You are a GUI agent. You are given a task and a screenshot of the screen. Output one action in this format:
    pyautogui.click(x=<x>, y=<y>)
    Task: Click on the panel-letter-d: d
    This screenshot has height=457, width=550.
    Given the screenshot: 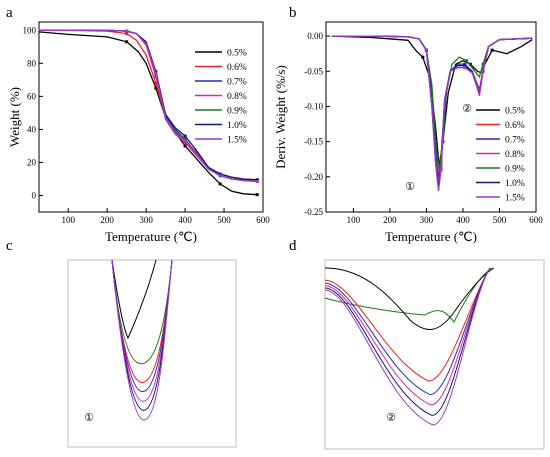 What is the action you would take?
    pyautogui.click(x=293, y=246)
    